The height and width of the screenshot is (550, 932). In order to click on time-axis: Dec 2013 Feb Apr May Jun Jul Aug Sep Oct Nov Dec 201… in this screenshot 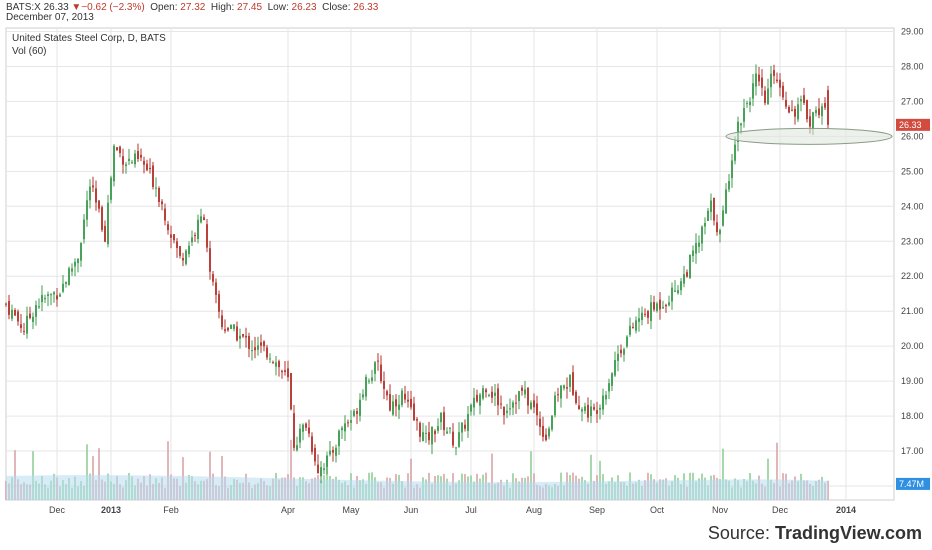, I will do `click(452, 510)`.